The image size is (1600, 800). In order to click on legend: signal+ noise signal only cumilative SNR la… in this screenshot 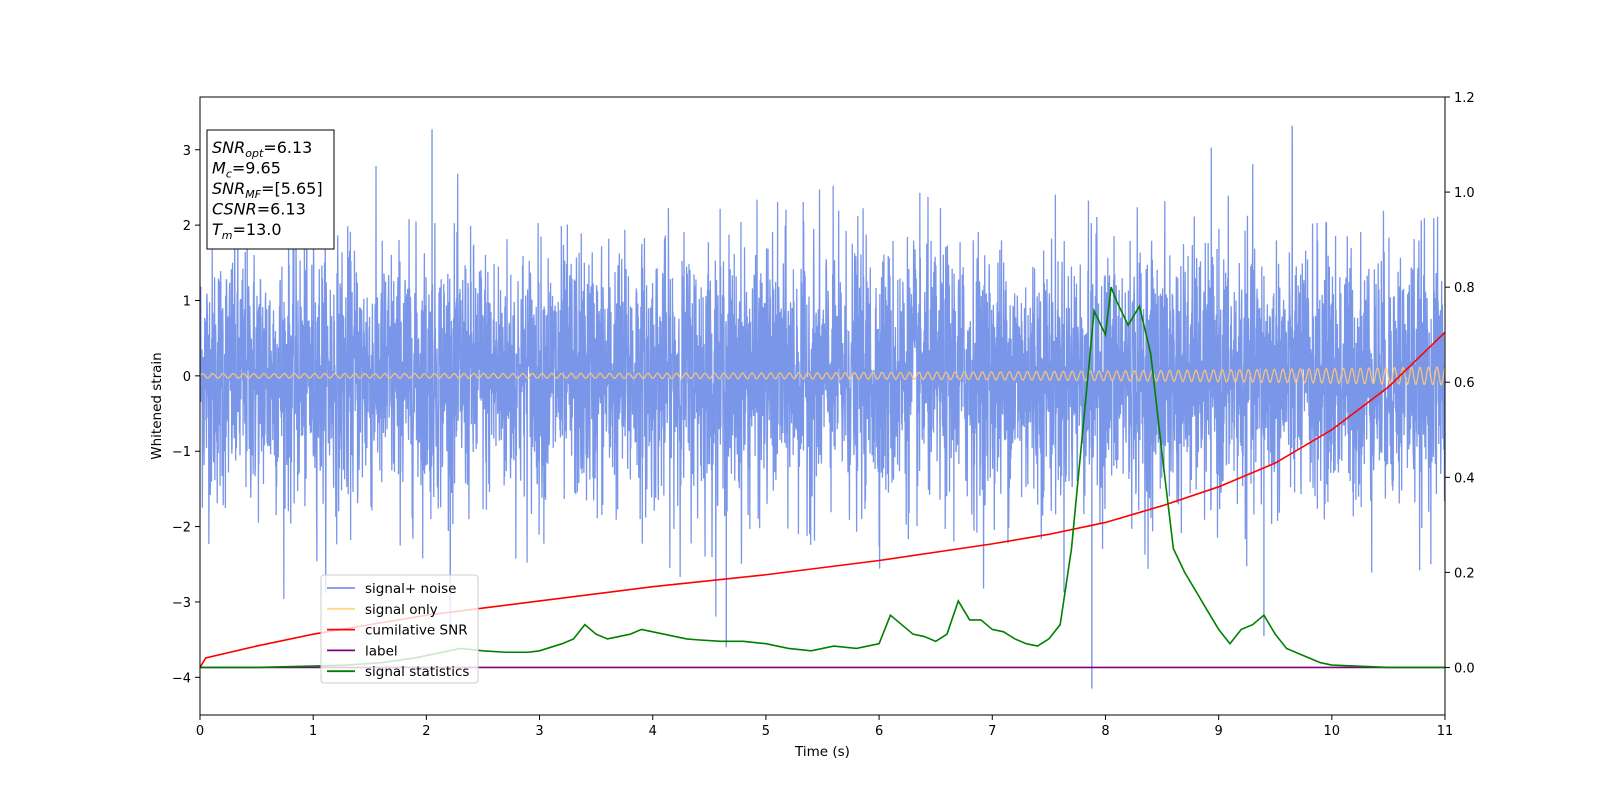, I will do `click(399, 629)`.